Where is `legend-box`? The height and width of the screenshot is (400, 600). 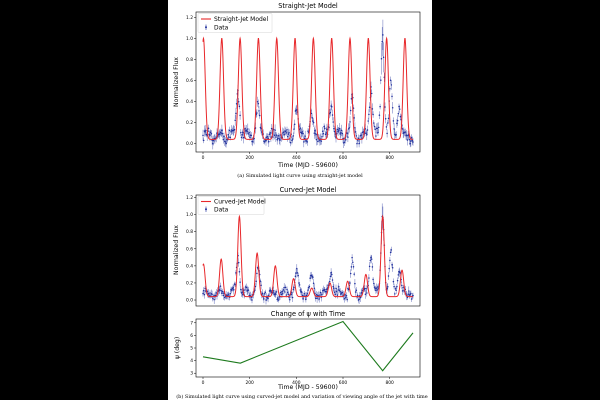
legend-box is located at coordinates (231, 205).